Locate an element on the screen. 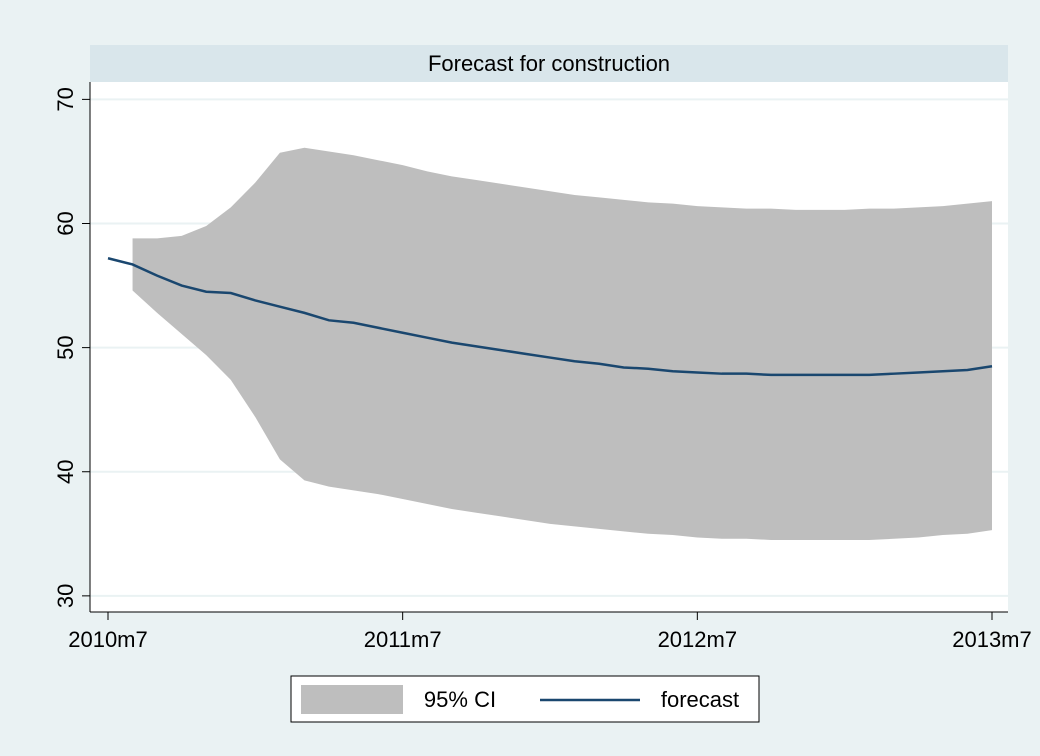  legend-swatch is located at coordinates (352, 699).